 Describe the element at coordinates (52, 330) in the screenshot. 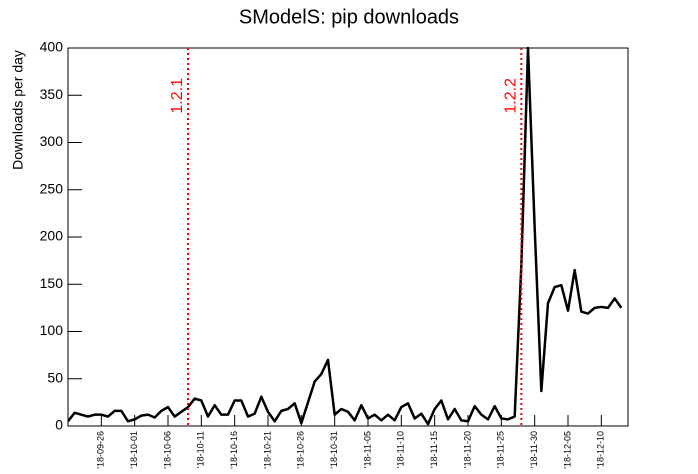

I see `y-tick-label: 100` at that location.